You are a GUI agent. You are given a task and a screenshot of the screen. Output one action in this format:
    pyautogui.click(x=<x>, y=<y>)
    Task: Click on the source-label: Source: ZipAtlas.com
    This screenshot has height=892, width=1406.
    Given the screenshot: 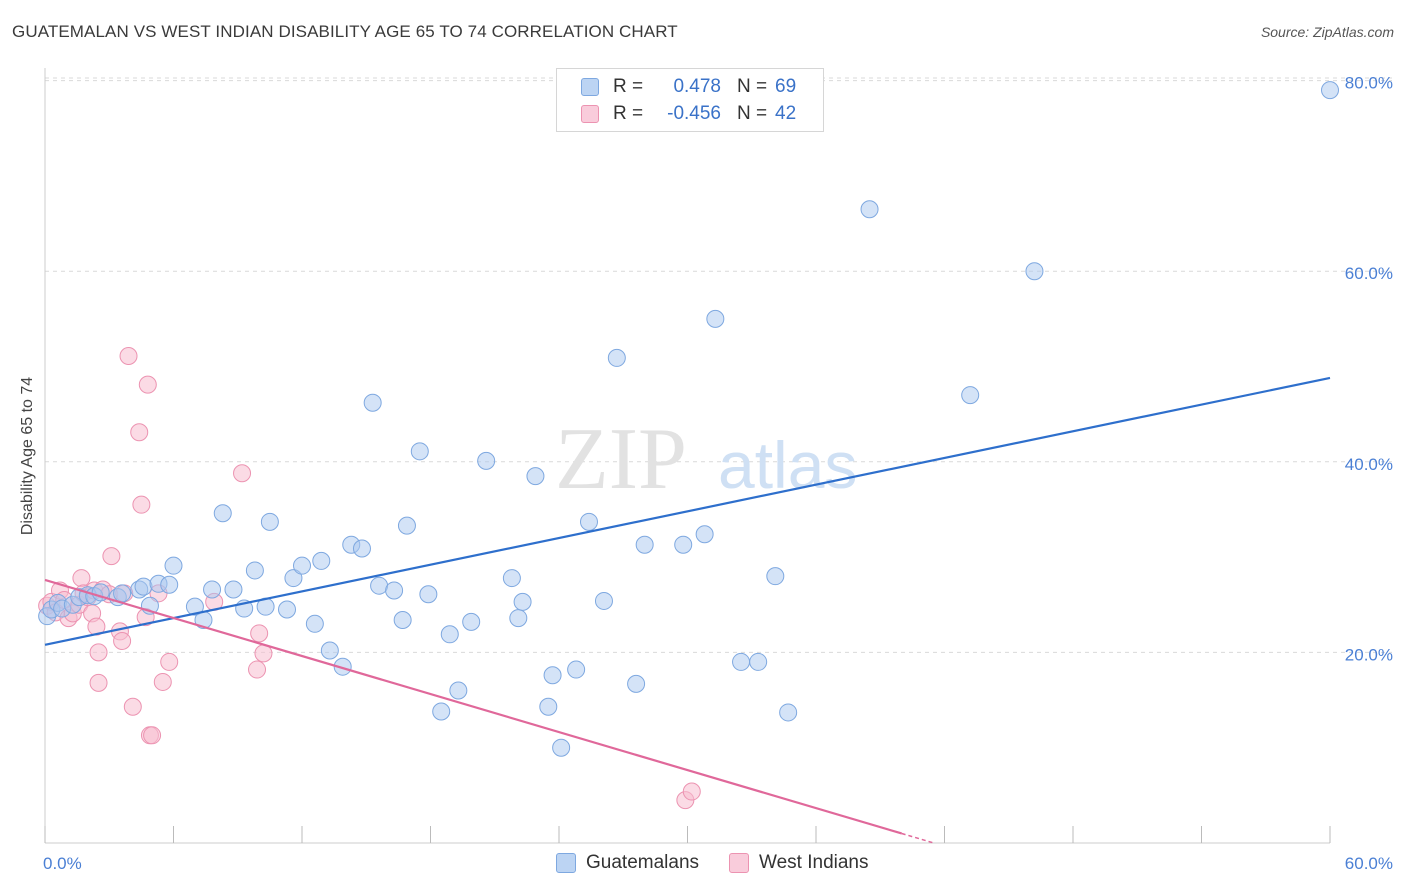 What is the action you would take?
    pyautogui.click(x=1327, y=32)
    